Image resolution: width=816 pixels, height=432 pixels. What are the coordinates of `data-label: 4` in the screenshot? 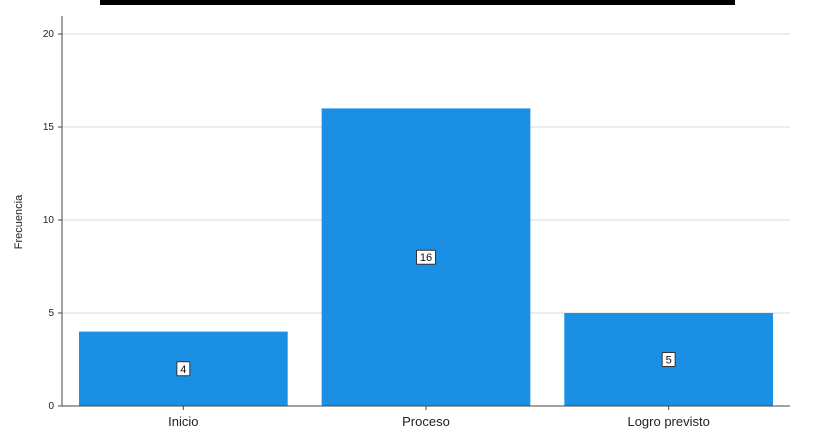 It's located at (183, 370).